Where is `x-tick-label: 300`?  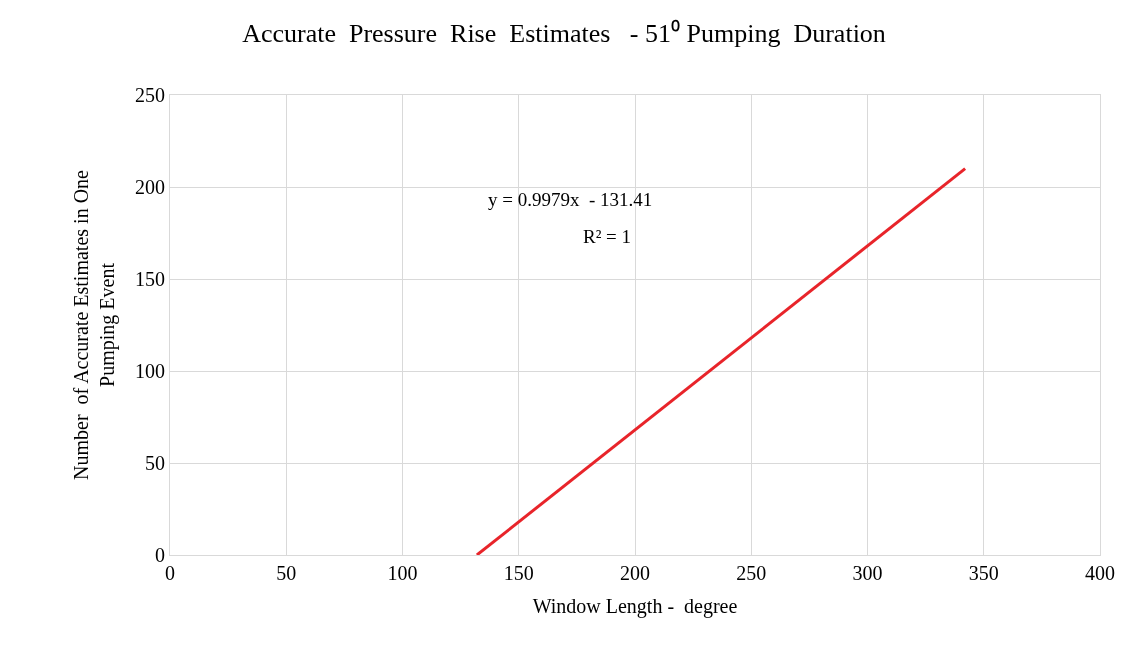 x-tick-label: 300 is located at coordinates (867, 573).